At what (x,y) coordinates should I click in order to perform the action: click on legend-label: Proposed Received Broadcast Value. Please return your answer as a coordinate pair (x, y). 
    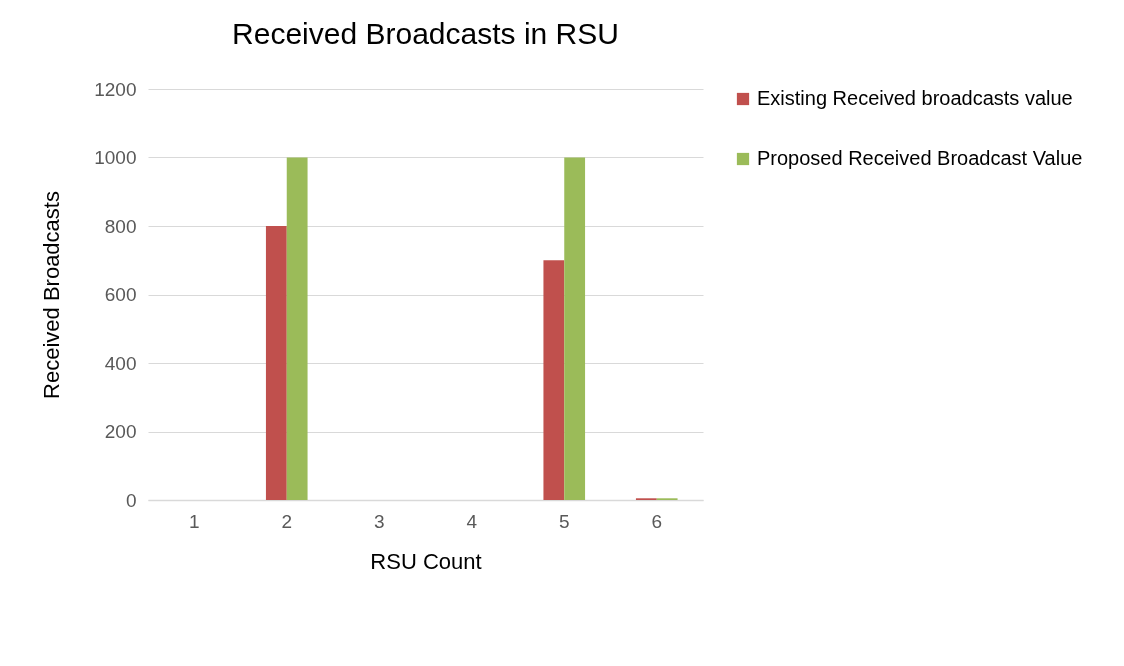
    Looking at the image, I should click on (920, 158).